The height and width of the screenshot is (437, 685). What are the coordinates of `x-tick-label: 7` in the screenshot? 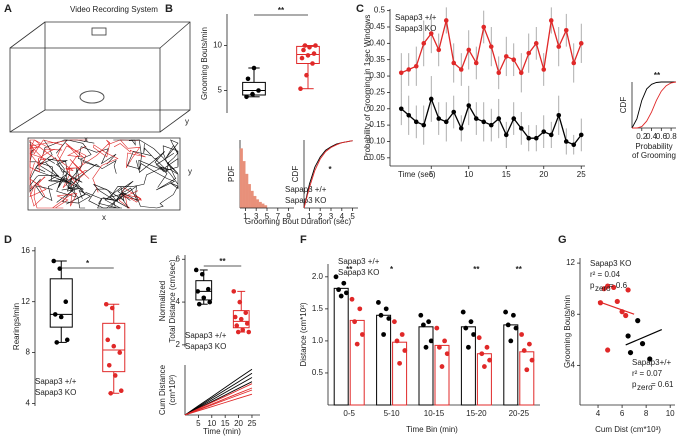 It's located at (278, 216).